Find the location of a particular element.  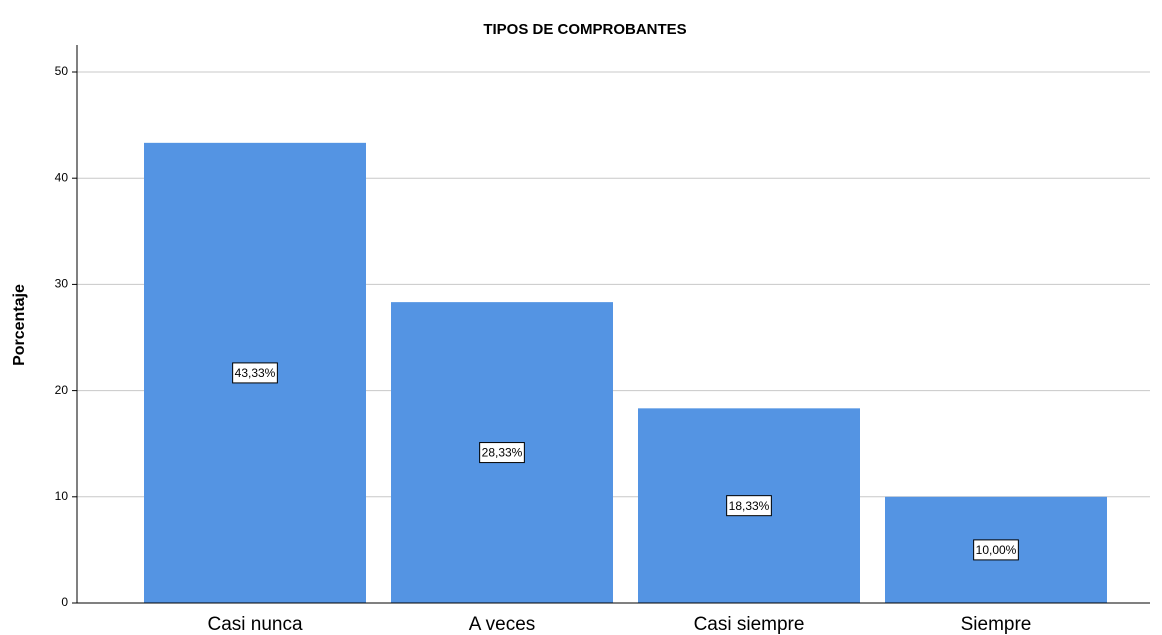

value-label: 18,33% is located at coordinates (749, 506).